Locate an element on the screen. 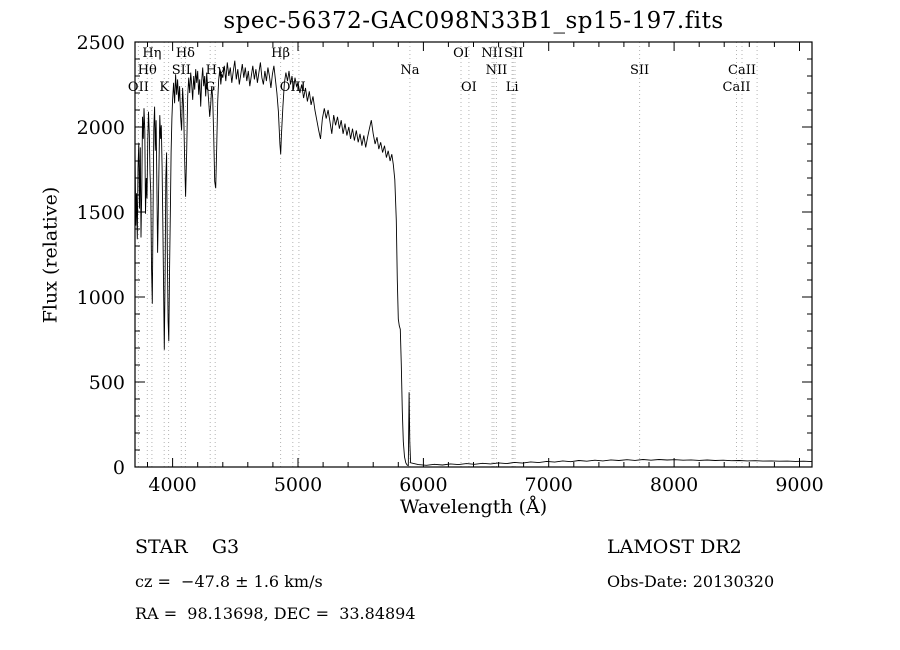 The width and height of the screenshot is (900, 650). line-marker-label: Na is located at coordinates (409, 70).